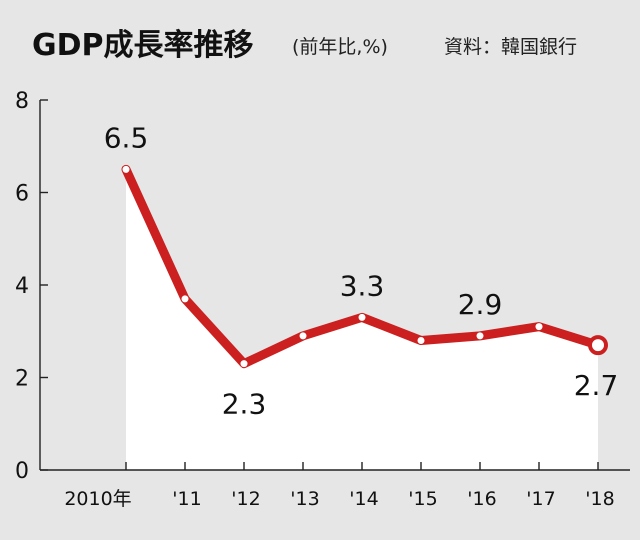 Image resolution: width=640 pixels, height=540 pixels. Describe the element at coordinates (22, 286) in the screenshot. I see `y-tick-label: 4` at that location.